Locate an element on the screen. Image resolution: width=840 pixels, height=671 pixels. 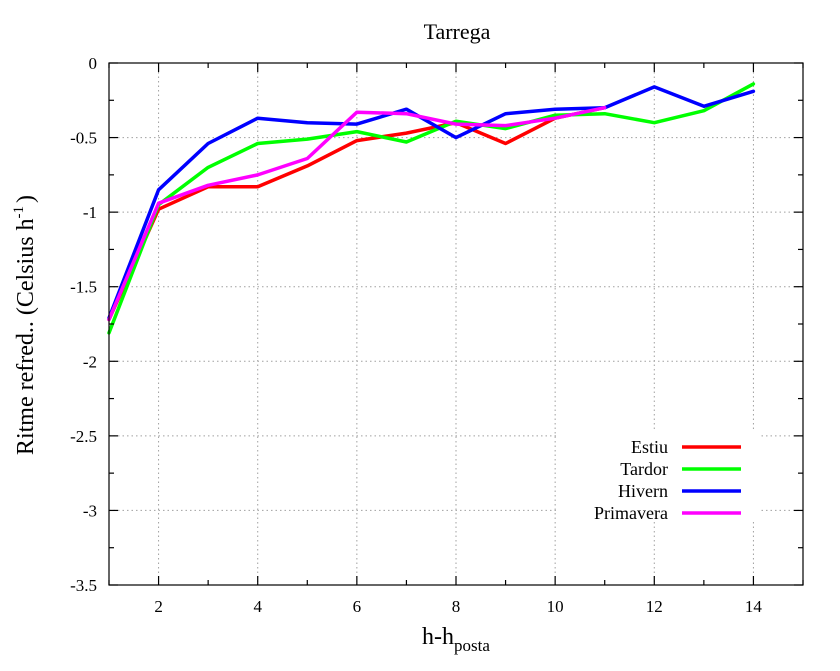
x-axis-label: h-hposta is located at coordinates (456, 639).